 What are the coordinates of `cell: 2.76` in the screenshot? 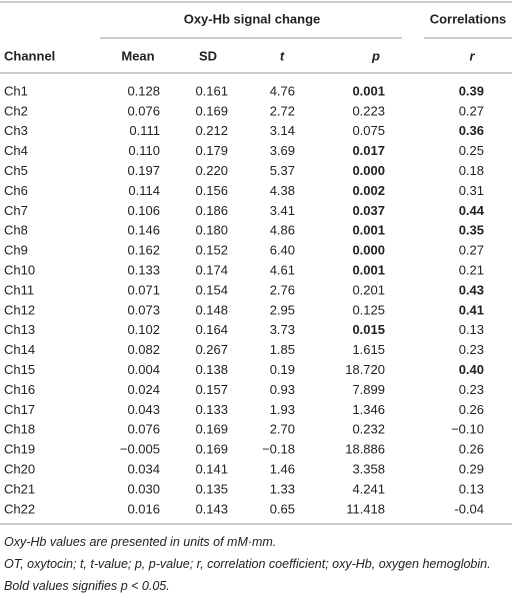 It's located at (282, 289).